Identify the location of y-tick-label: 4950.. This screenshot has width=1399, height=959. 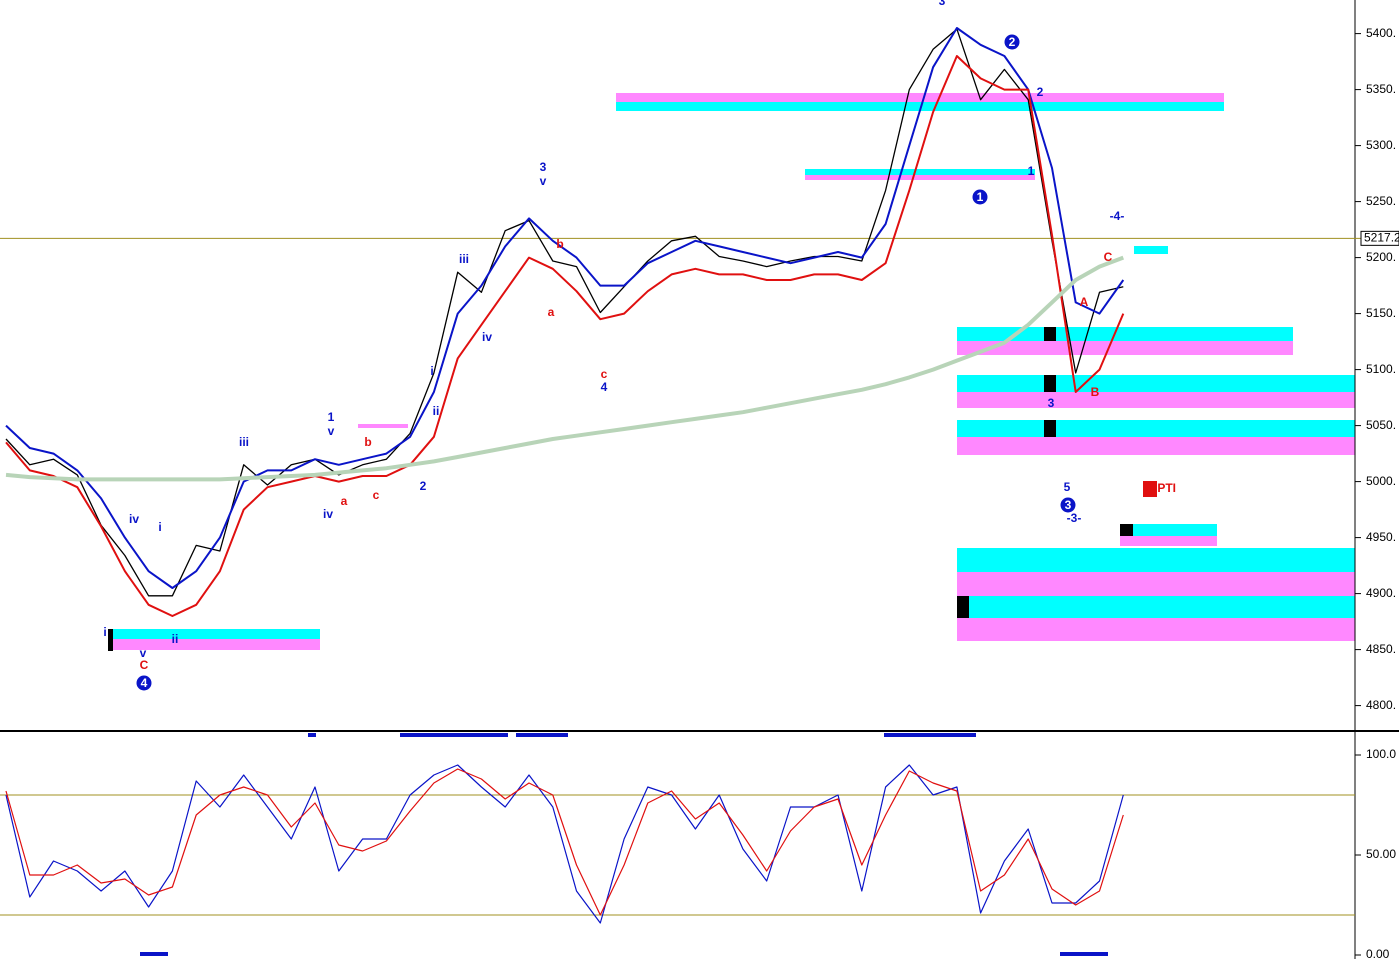
(1381, 537).